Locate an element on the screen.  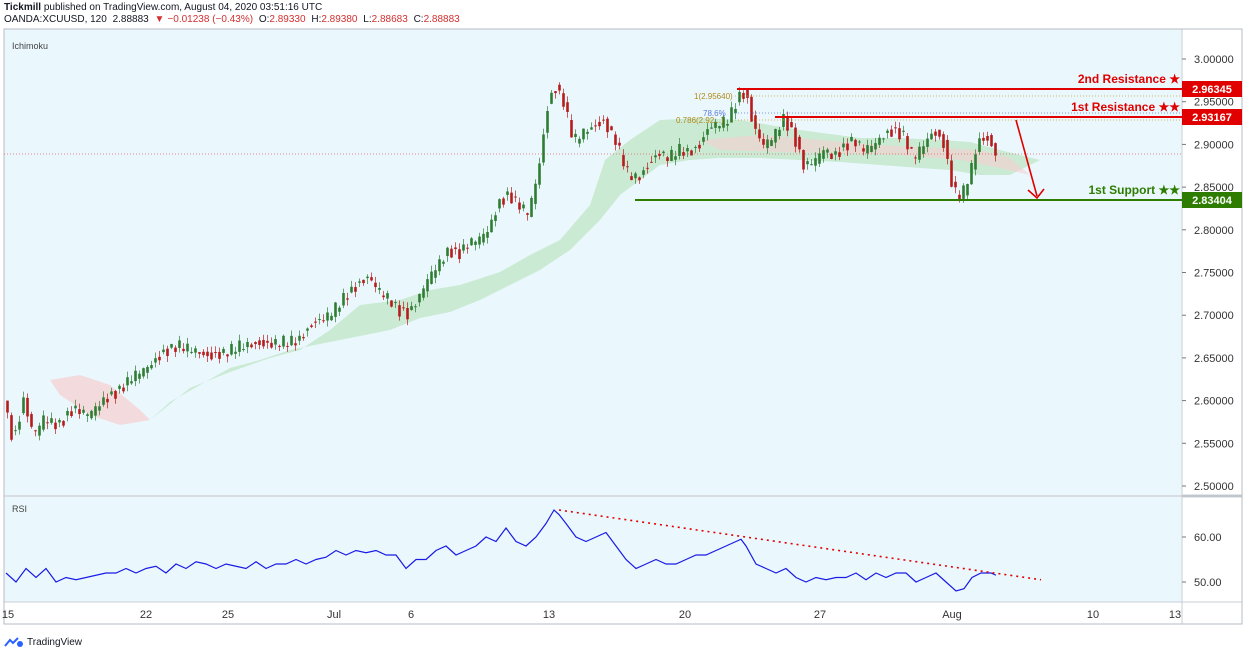
first-support-tag is located at coordinates (1212, 200).